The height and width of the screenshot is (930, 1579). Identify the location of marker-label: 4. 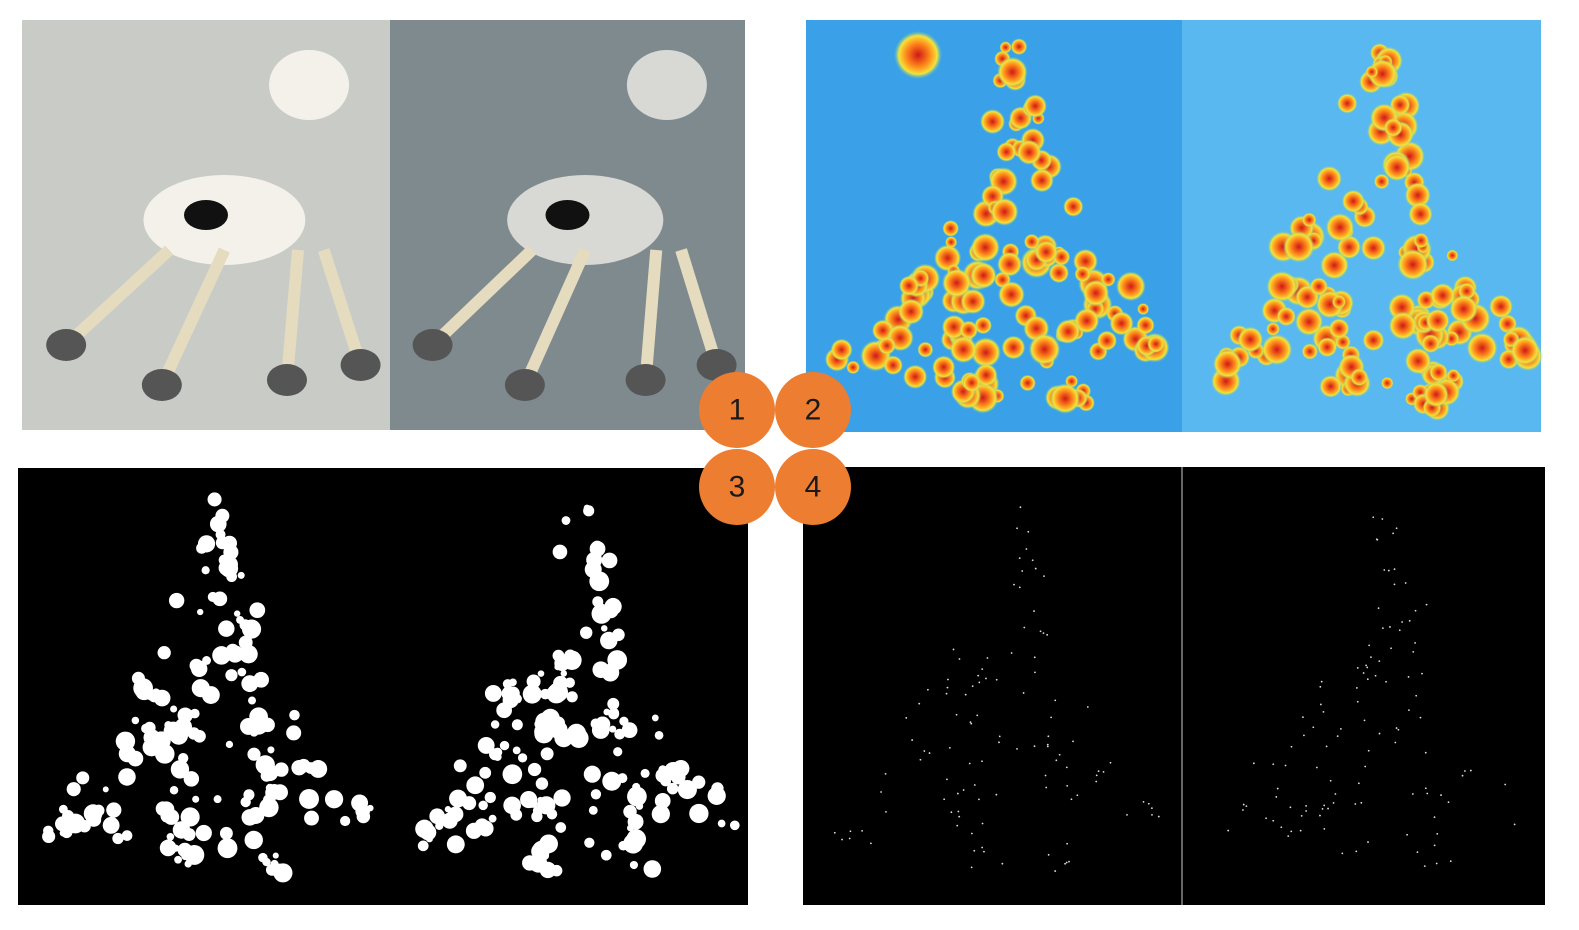
(813, 487).